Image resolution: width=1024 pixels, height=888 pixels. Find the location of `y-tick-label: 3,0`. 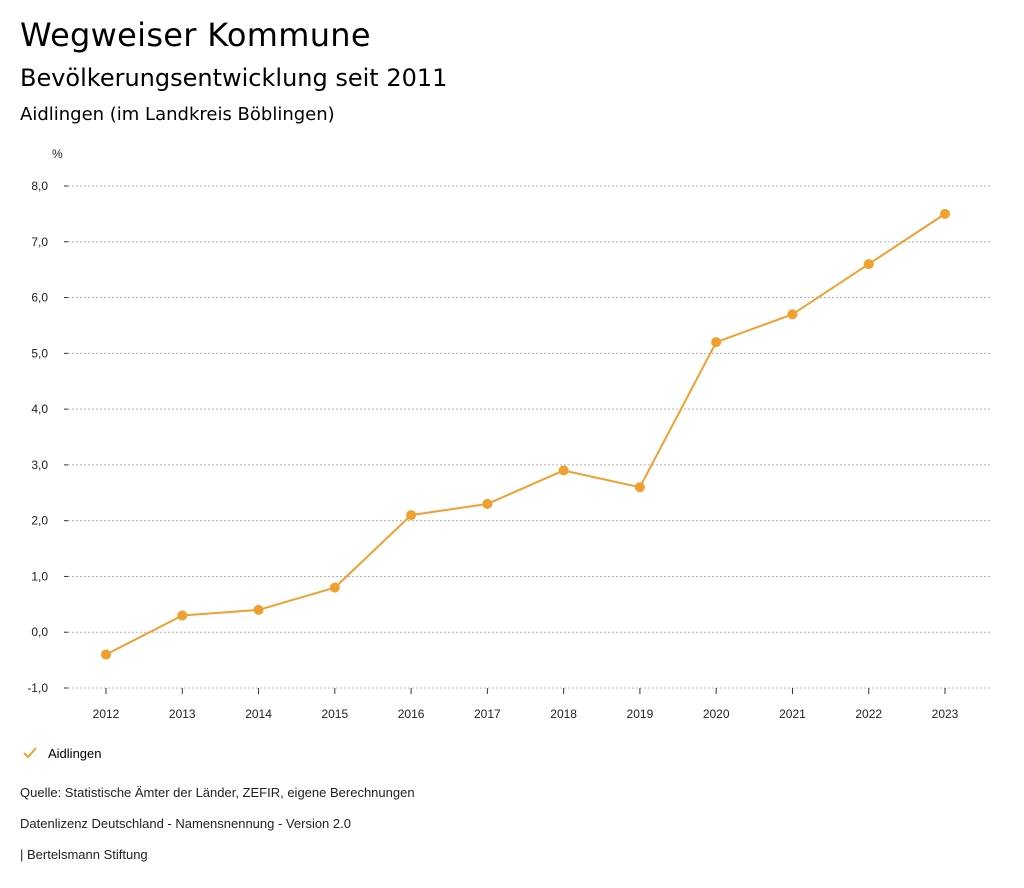

y-tick-label: 3,0 is located at coordinates (39, 465).